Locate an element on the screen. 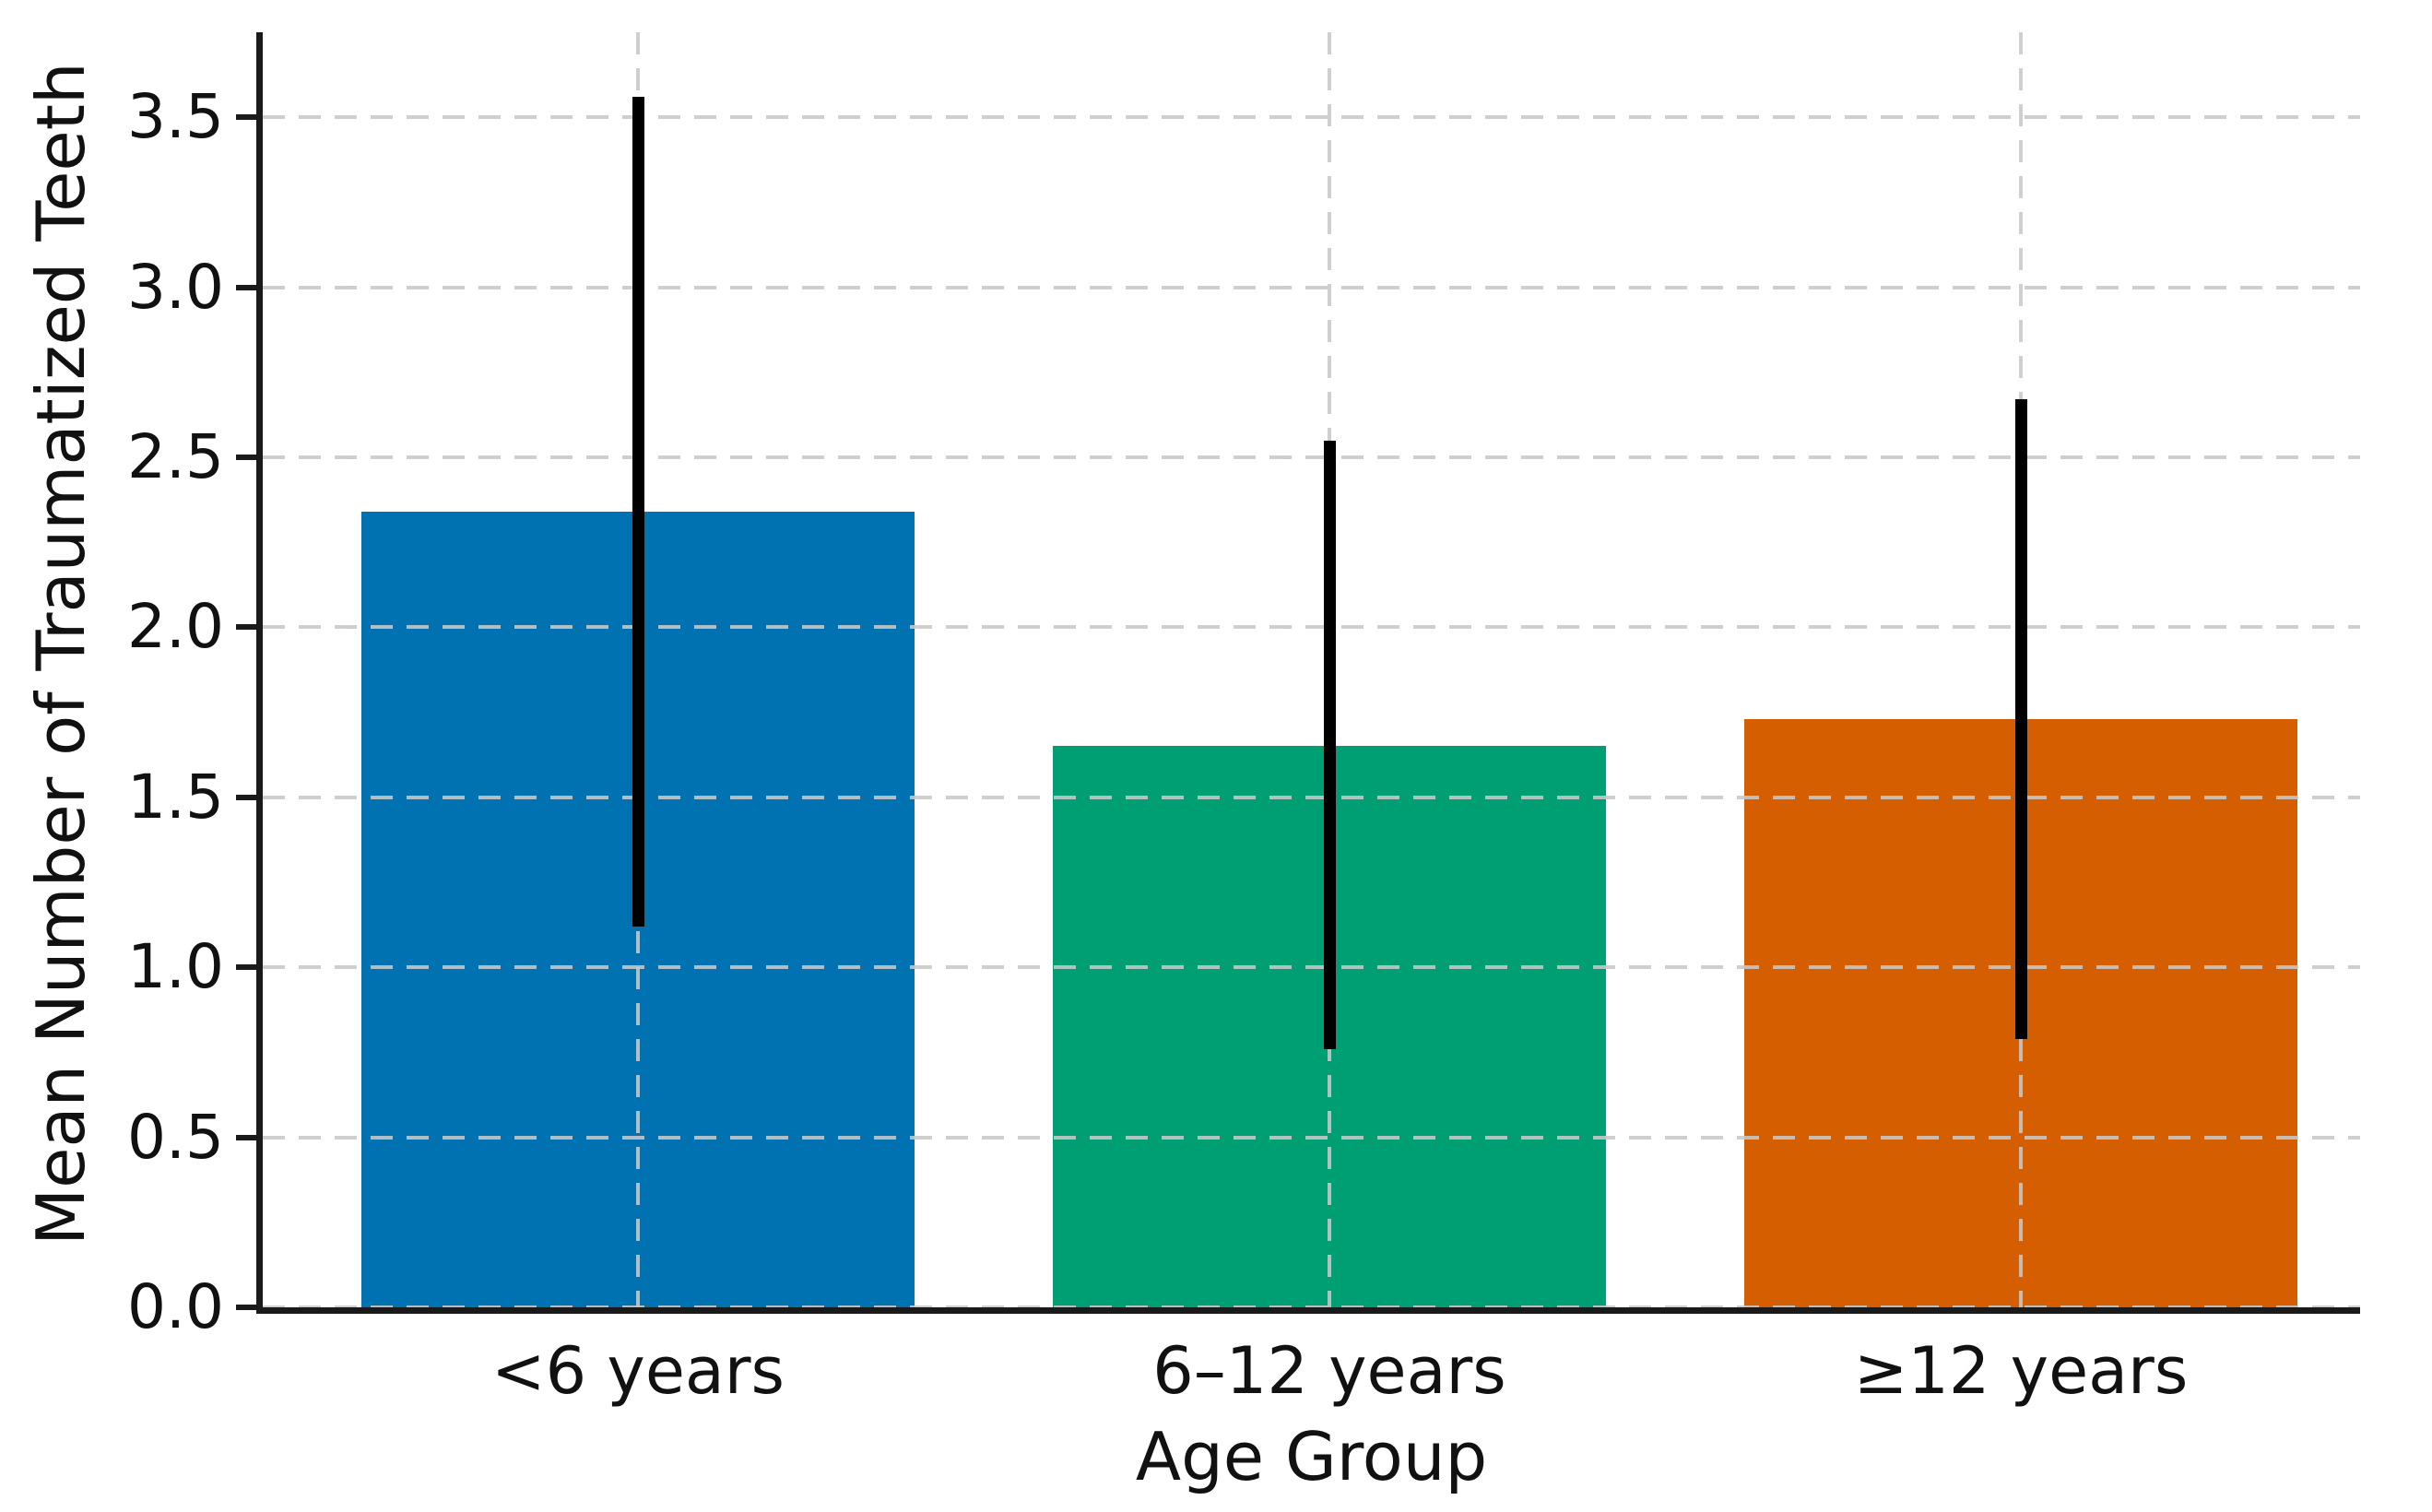 This screenshot has height=1512, width=2432. y-tick-label-2.5: 2.5 is located at coordinates (175, 456).